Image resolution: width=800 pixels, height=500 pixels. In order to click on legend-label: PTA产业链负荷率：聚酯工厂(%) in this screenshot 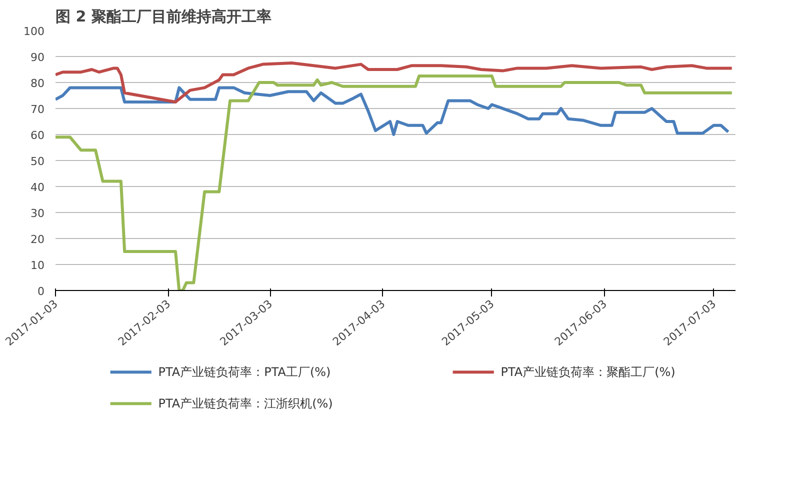, I will do `click(588, 372)`.